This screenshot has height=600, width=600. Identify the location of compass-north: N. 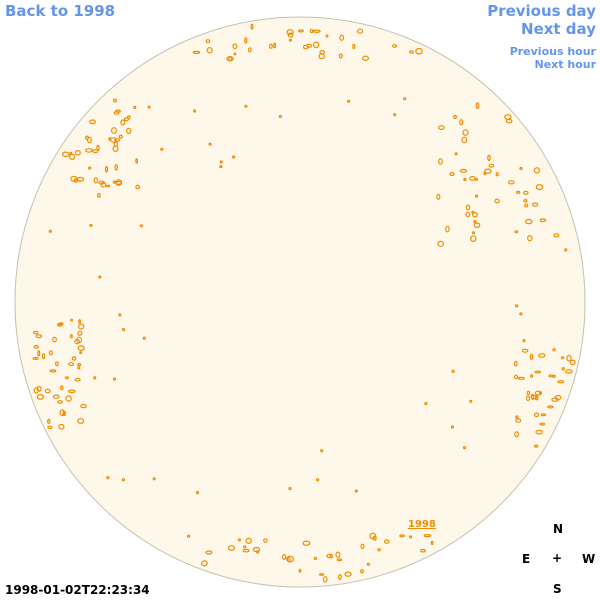
(558, 529).